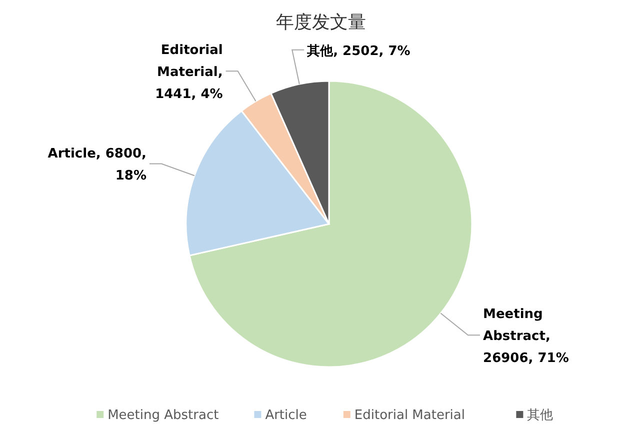 Image resolution: width=642 pixels, height=439 pixels. Describe the element at coordinates (97, 154) in the screenshot. I see `category-label: Article, 6800,` at that location.